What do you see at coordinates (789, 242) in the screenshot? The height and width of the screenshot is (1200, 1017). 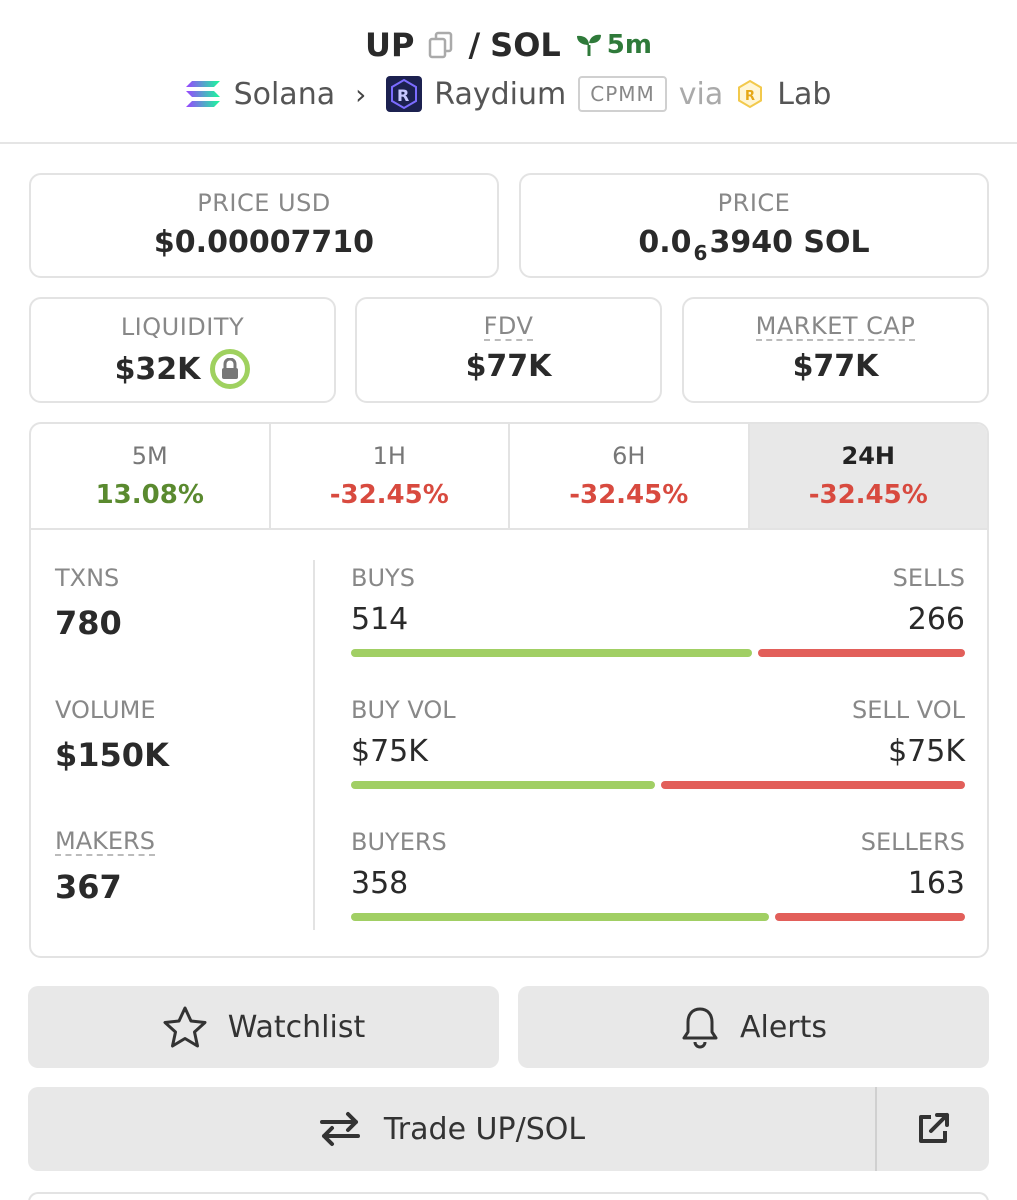 I see `price-native-digits: 3940 SOL` at bounding box center [789, 242].